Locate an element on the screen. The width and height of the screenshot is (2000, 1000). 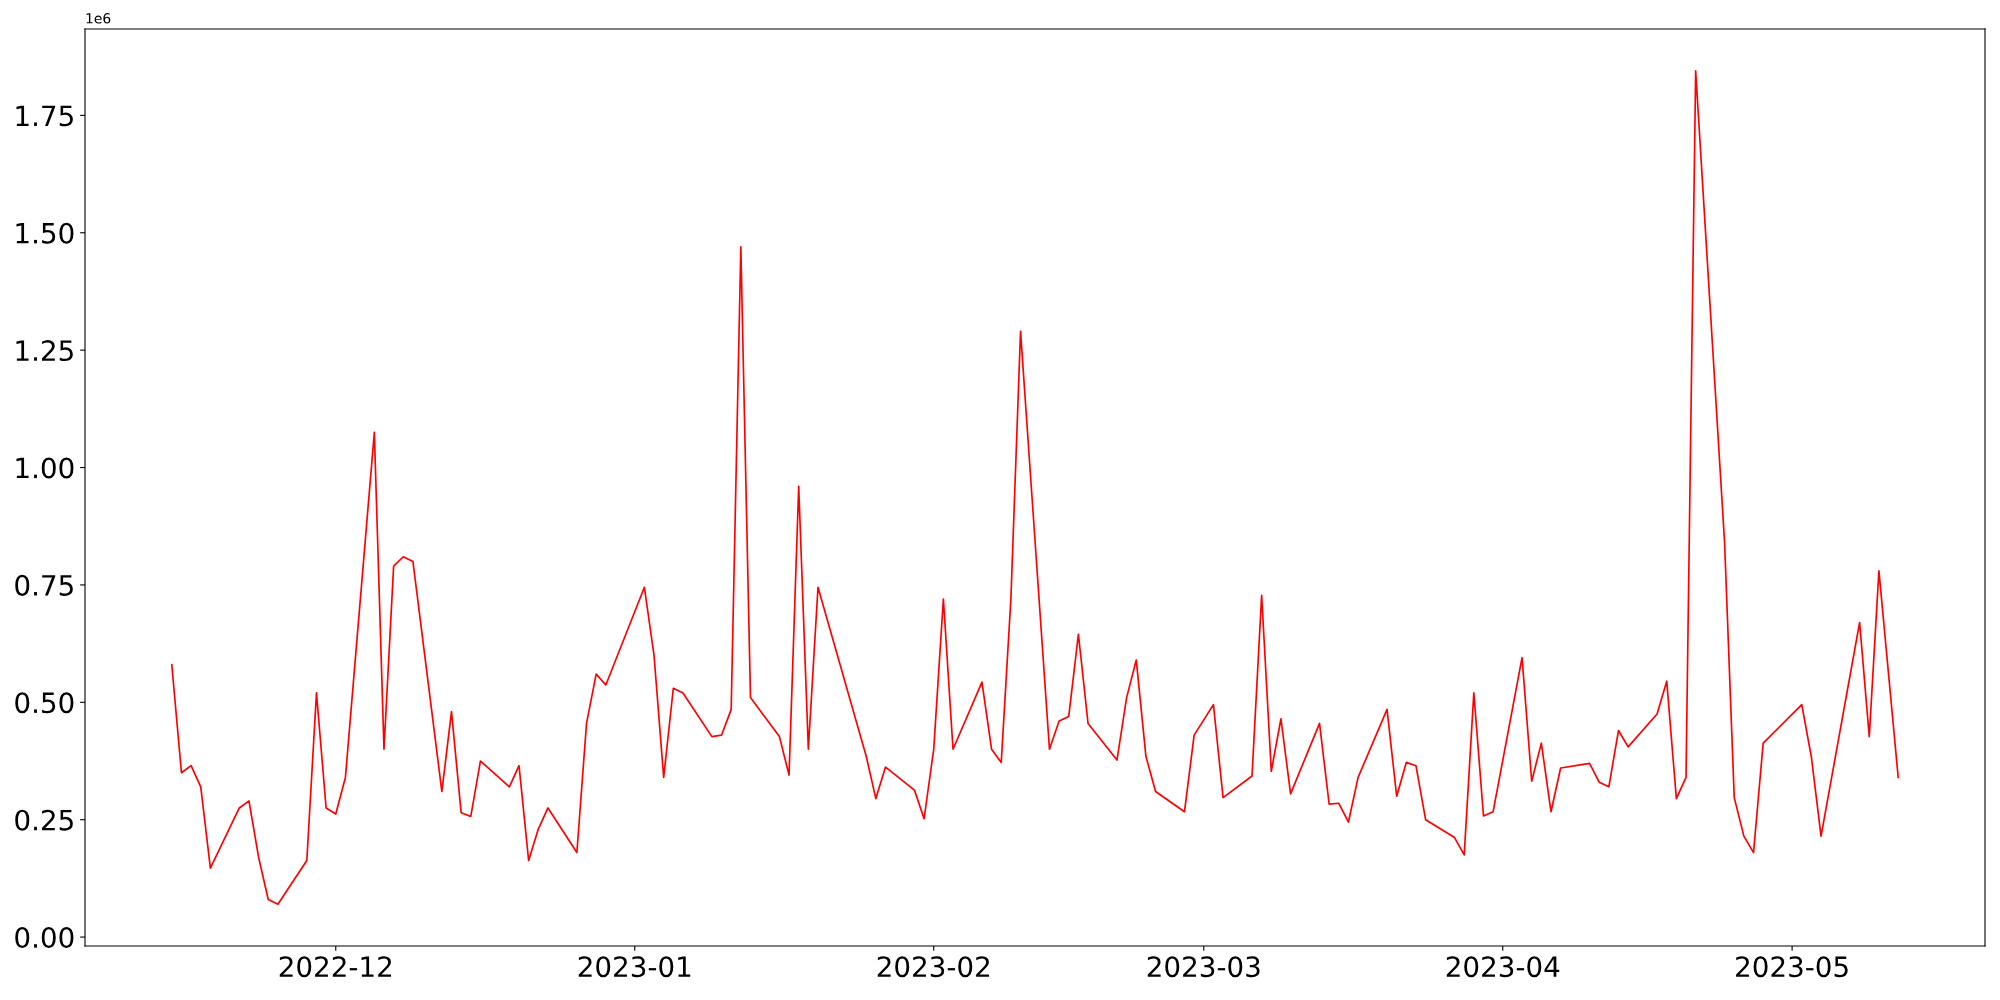
y-tick-label: 0.00 is located at coordinates (44, 938).